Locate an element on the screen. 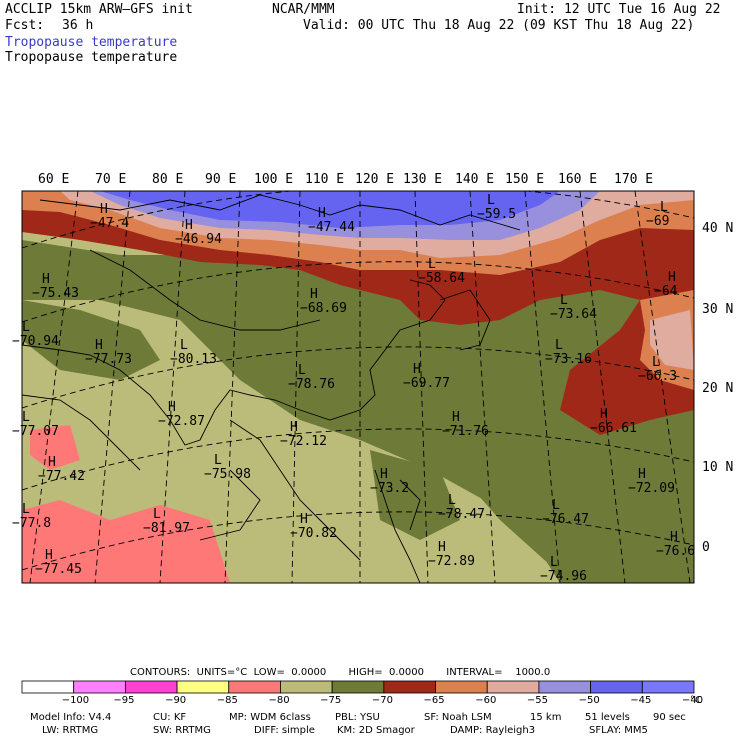 This screenshot has height=740, width=740. footer-sflay: SFLAY: MM5 is located at coordinates (618, 730).